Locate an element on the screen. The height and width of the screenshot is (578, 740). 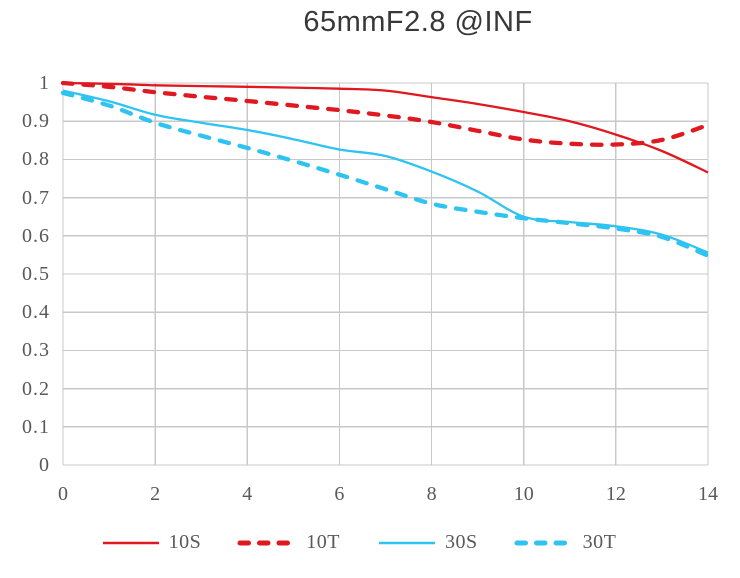
y-tick-label-0.4: 0.4 is located at coordinates (36, 312).